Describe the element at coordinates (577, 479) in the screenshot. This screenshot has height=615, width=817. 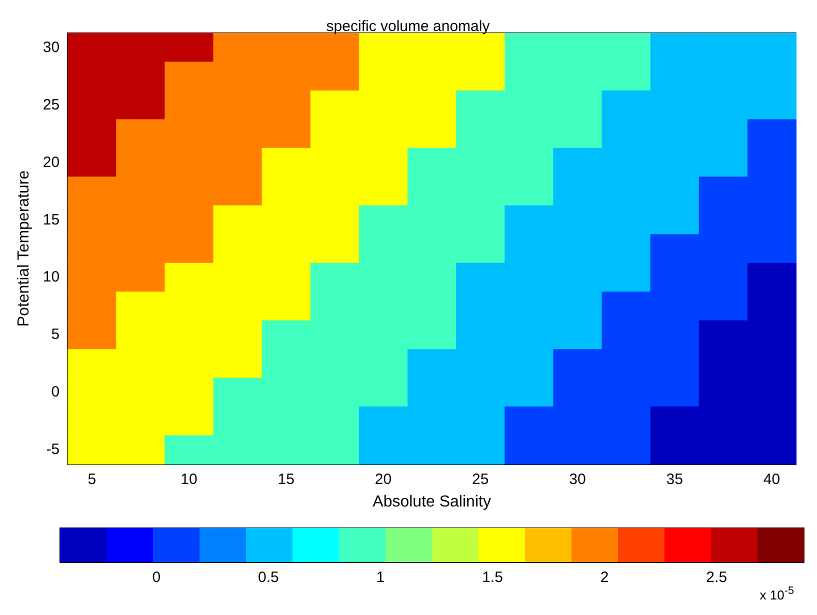
I see `x-tick-label: 30` at that location.